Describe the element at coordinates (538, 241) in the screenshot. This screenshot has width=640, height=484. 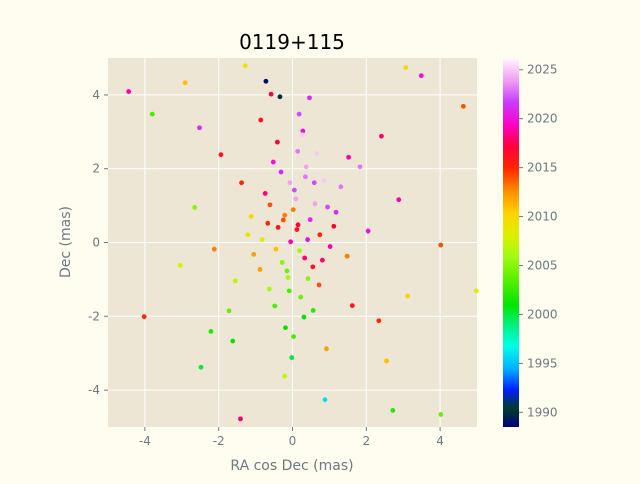
I see `colorbar-ticks: 1990 1995 2000 2005 2010 2015 2020 2025` at that location.